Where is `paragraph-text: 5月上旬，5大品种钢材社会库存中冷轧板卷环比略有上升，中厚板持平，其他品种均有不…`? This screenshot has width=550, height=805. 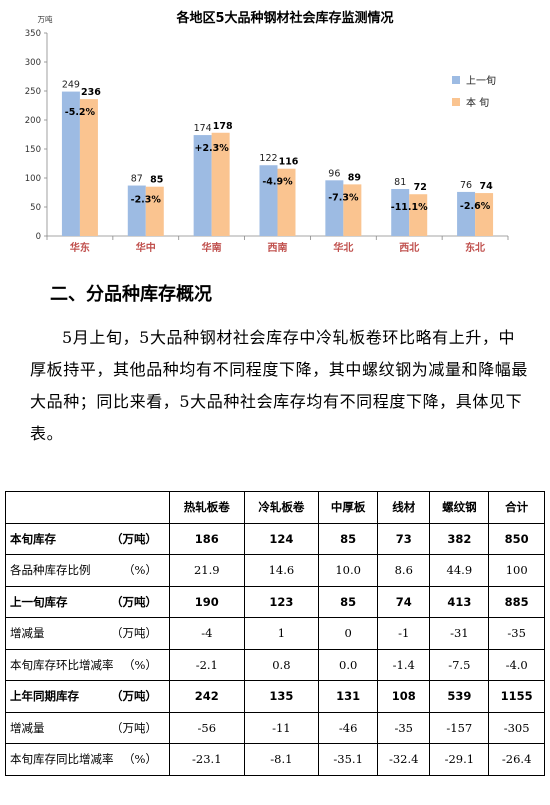 paragraph-text: 5月上旬，5大品种钢材社会库存中冷轧板卷环比略有上升，中厚板持平，其他品种均有不… is located at coordinates (279, 385).